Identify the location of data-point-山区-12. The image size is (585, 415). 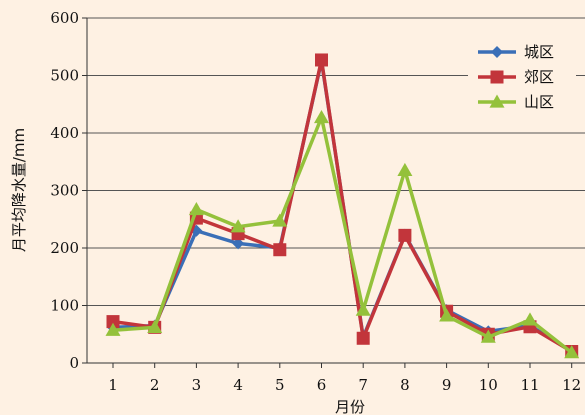
(572, 352).